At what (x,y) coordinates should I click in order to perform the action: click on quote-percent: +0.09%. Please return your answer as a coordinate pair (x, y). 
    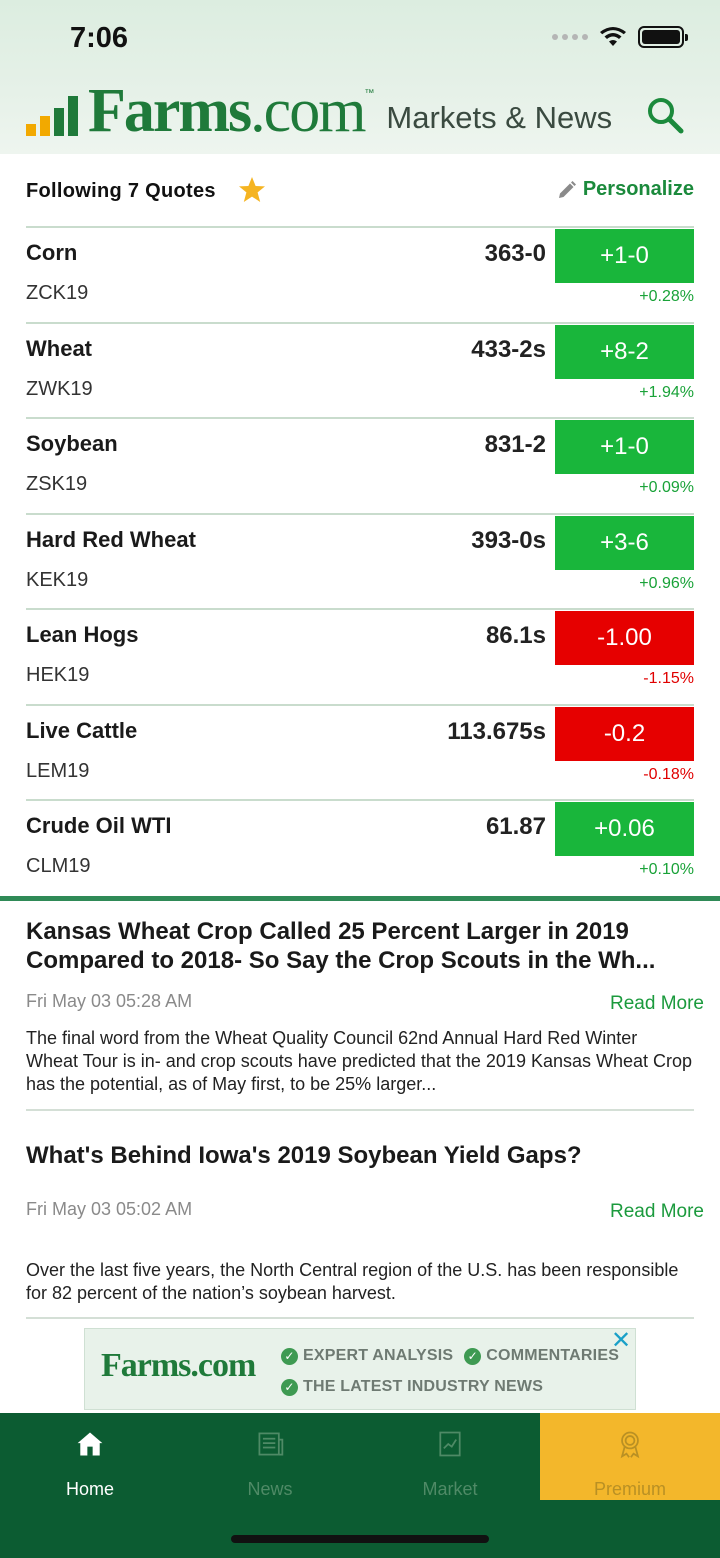
    Looking at the image, I should click on (666, 487).